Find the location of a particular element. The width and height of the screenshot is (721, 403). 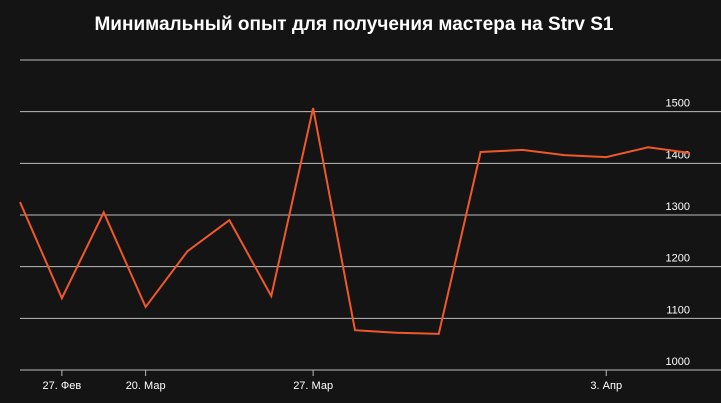

y-tick-label: 1000 is located at coordinates (678, 362).